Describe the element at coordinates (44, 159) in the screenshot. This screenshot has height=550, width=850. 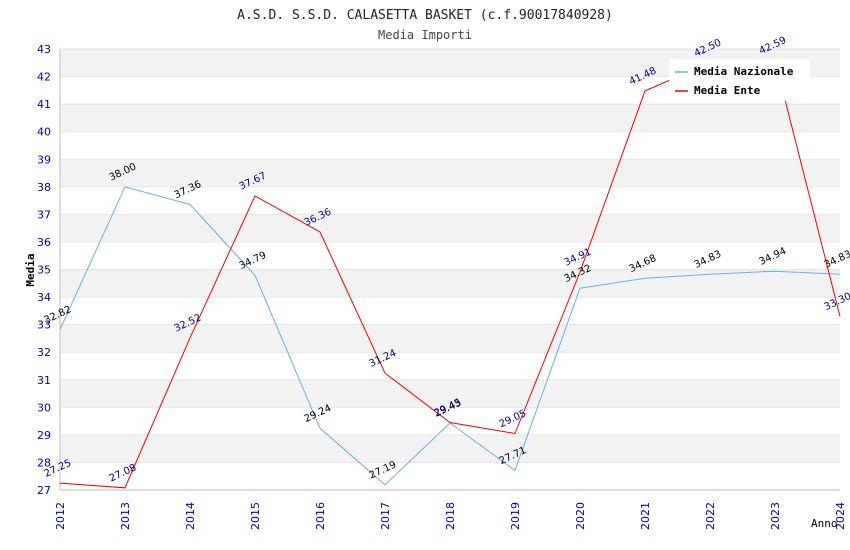
I see `y-tick-label: 39` at that location.